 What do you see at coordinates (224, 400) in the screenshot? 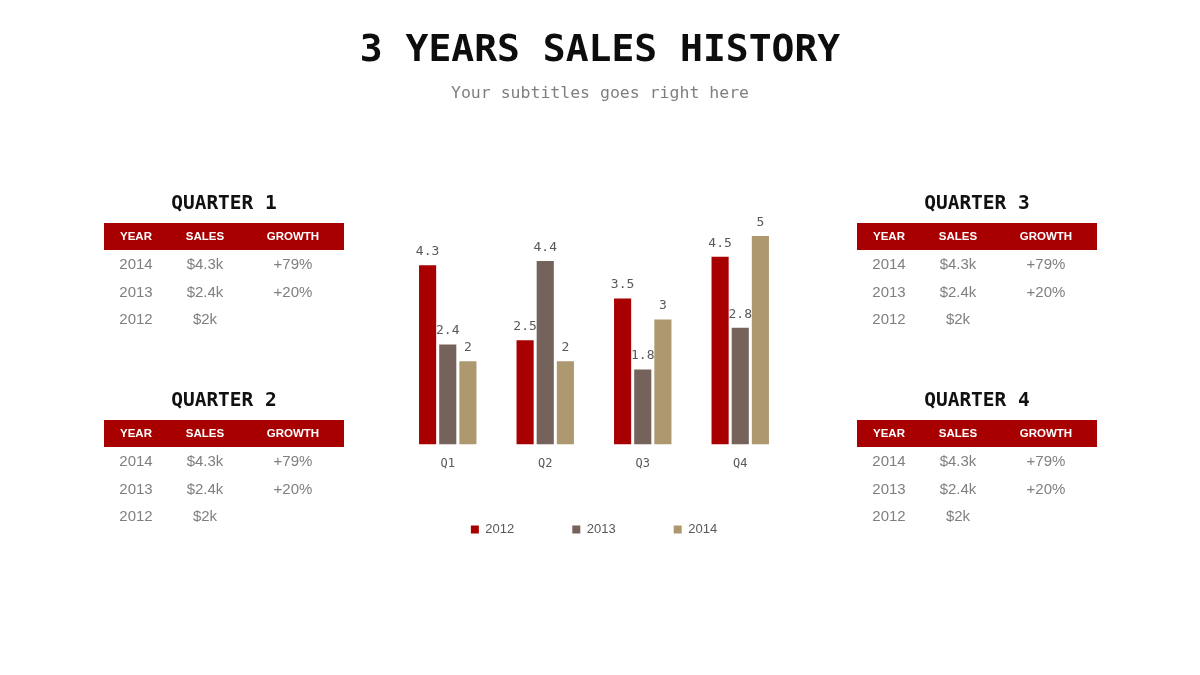
I see `text: QUARTER 2` at bounding box center [224, 400].